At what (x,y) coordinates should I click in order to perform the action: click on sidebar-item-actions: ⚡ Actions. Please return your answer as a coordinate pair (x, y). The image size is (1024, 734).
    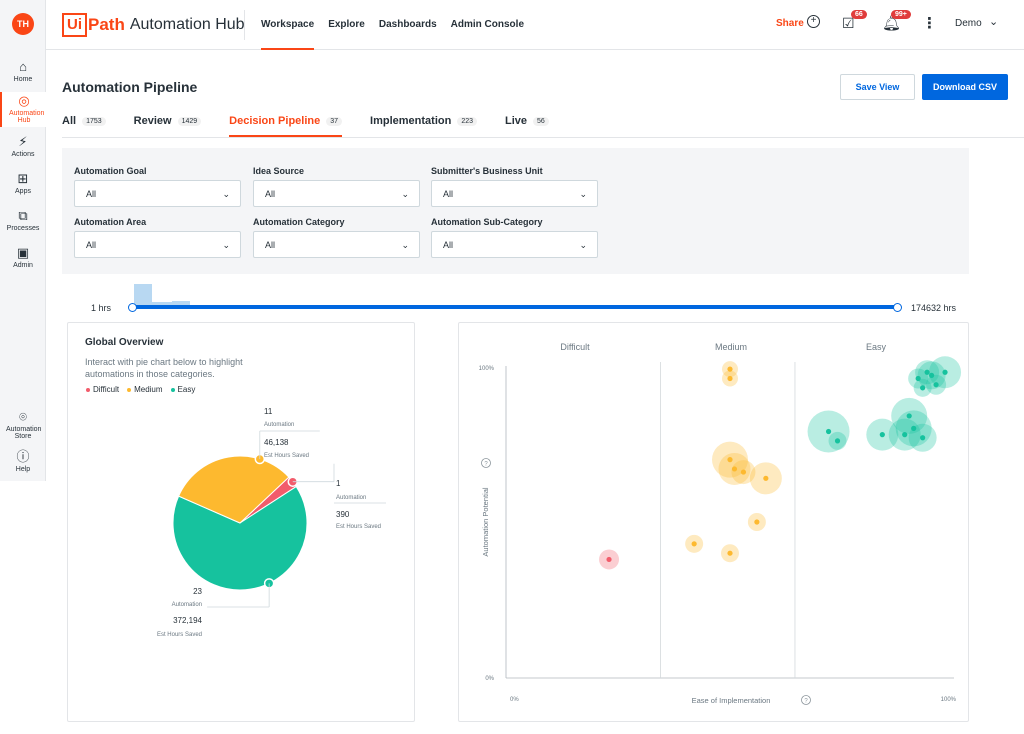
    Looking at the image, I should click on (23, 147).